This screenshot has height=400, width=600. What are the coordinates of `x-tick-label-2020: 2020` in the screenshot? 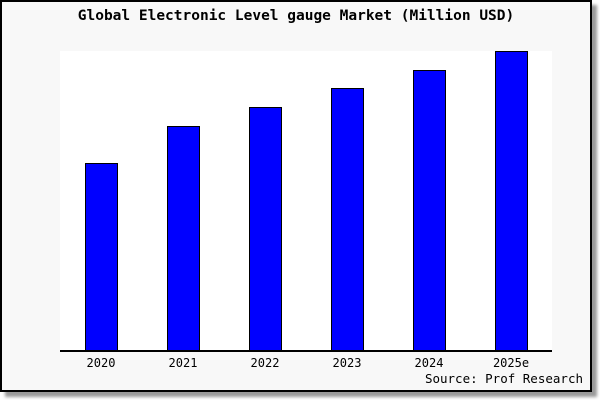 It's located at (101, 363).